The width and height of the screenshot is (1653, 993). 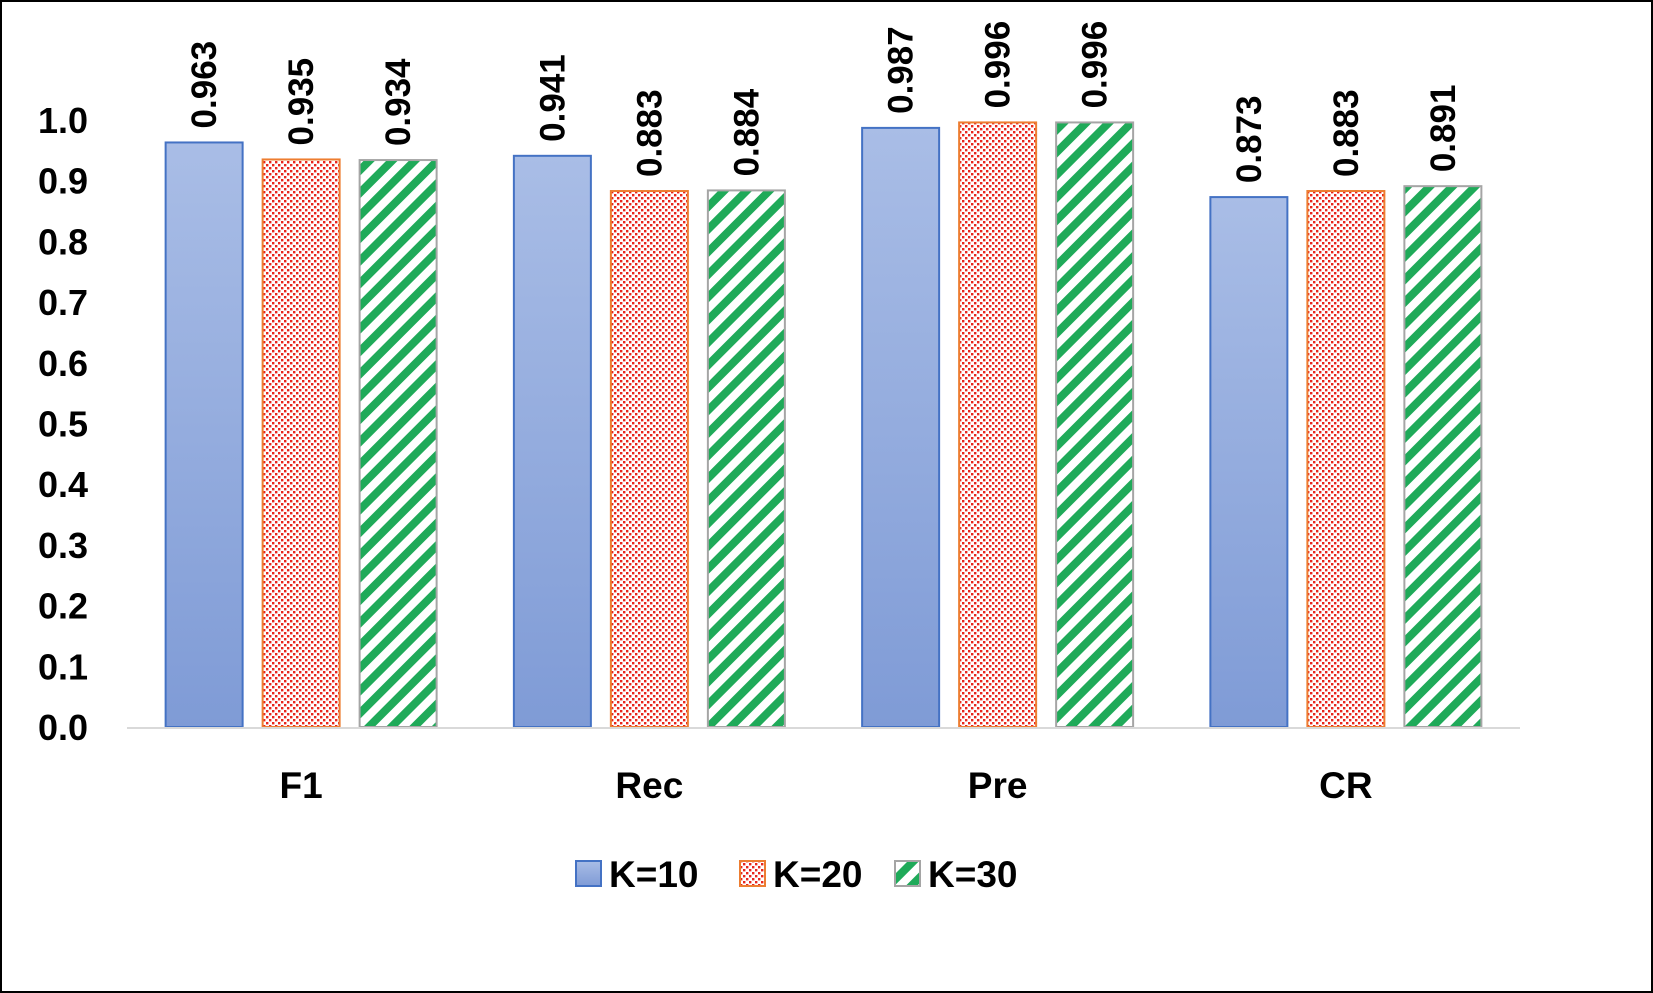 What do you see at coordinates (998, 785) in the screenshot?
I see `category-label-pre: Pre` at bounding box center [998, 785].